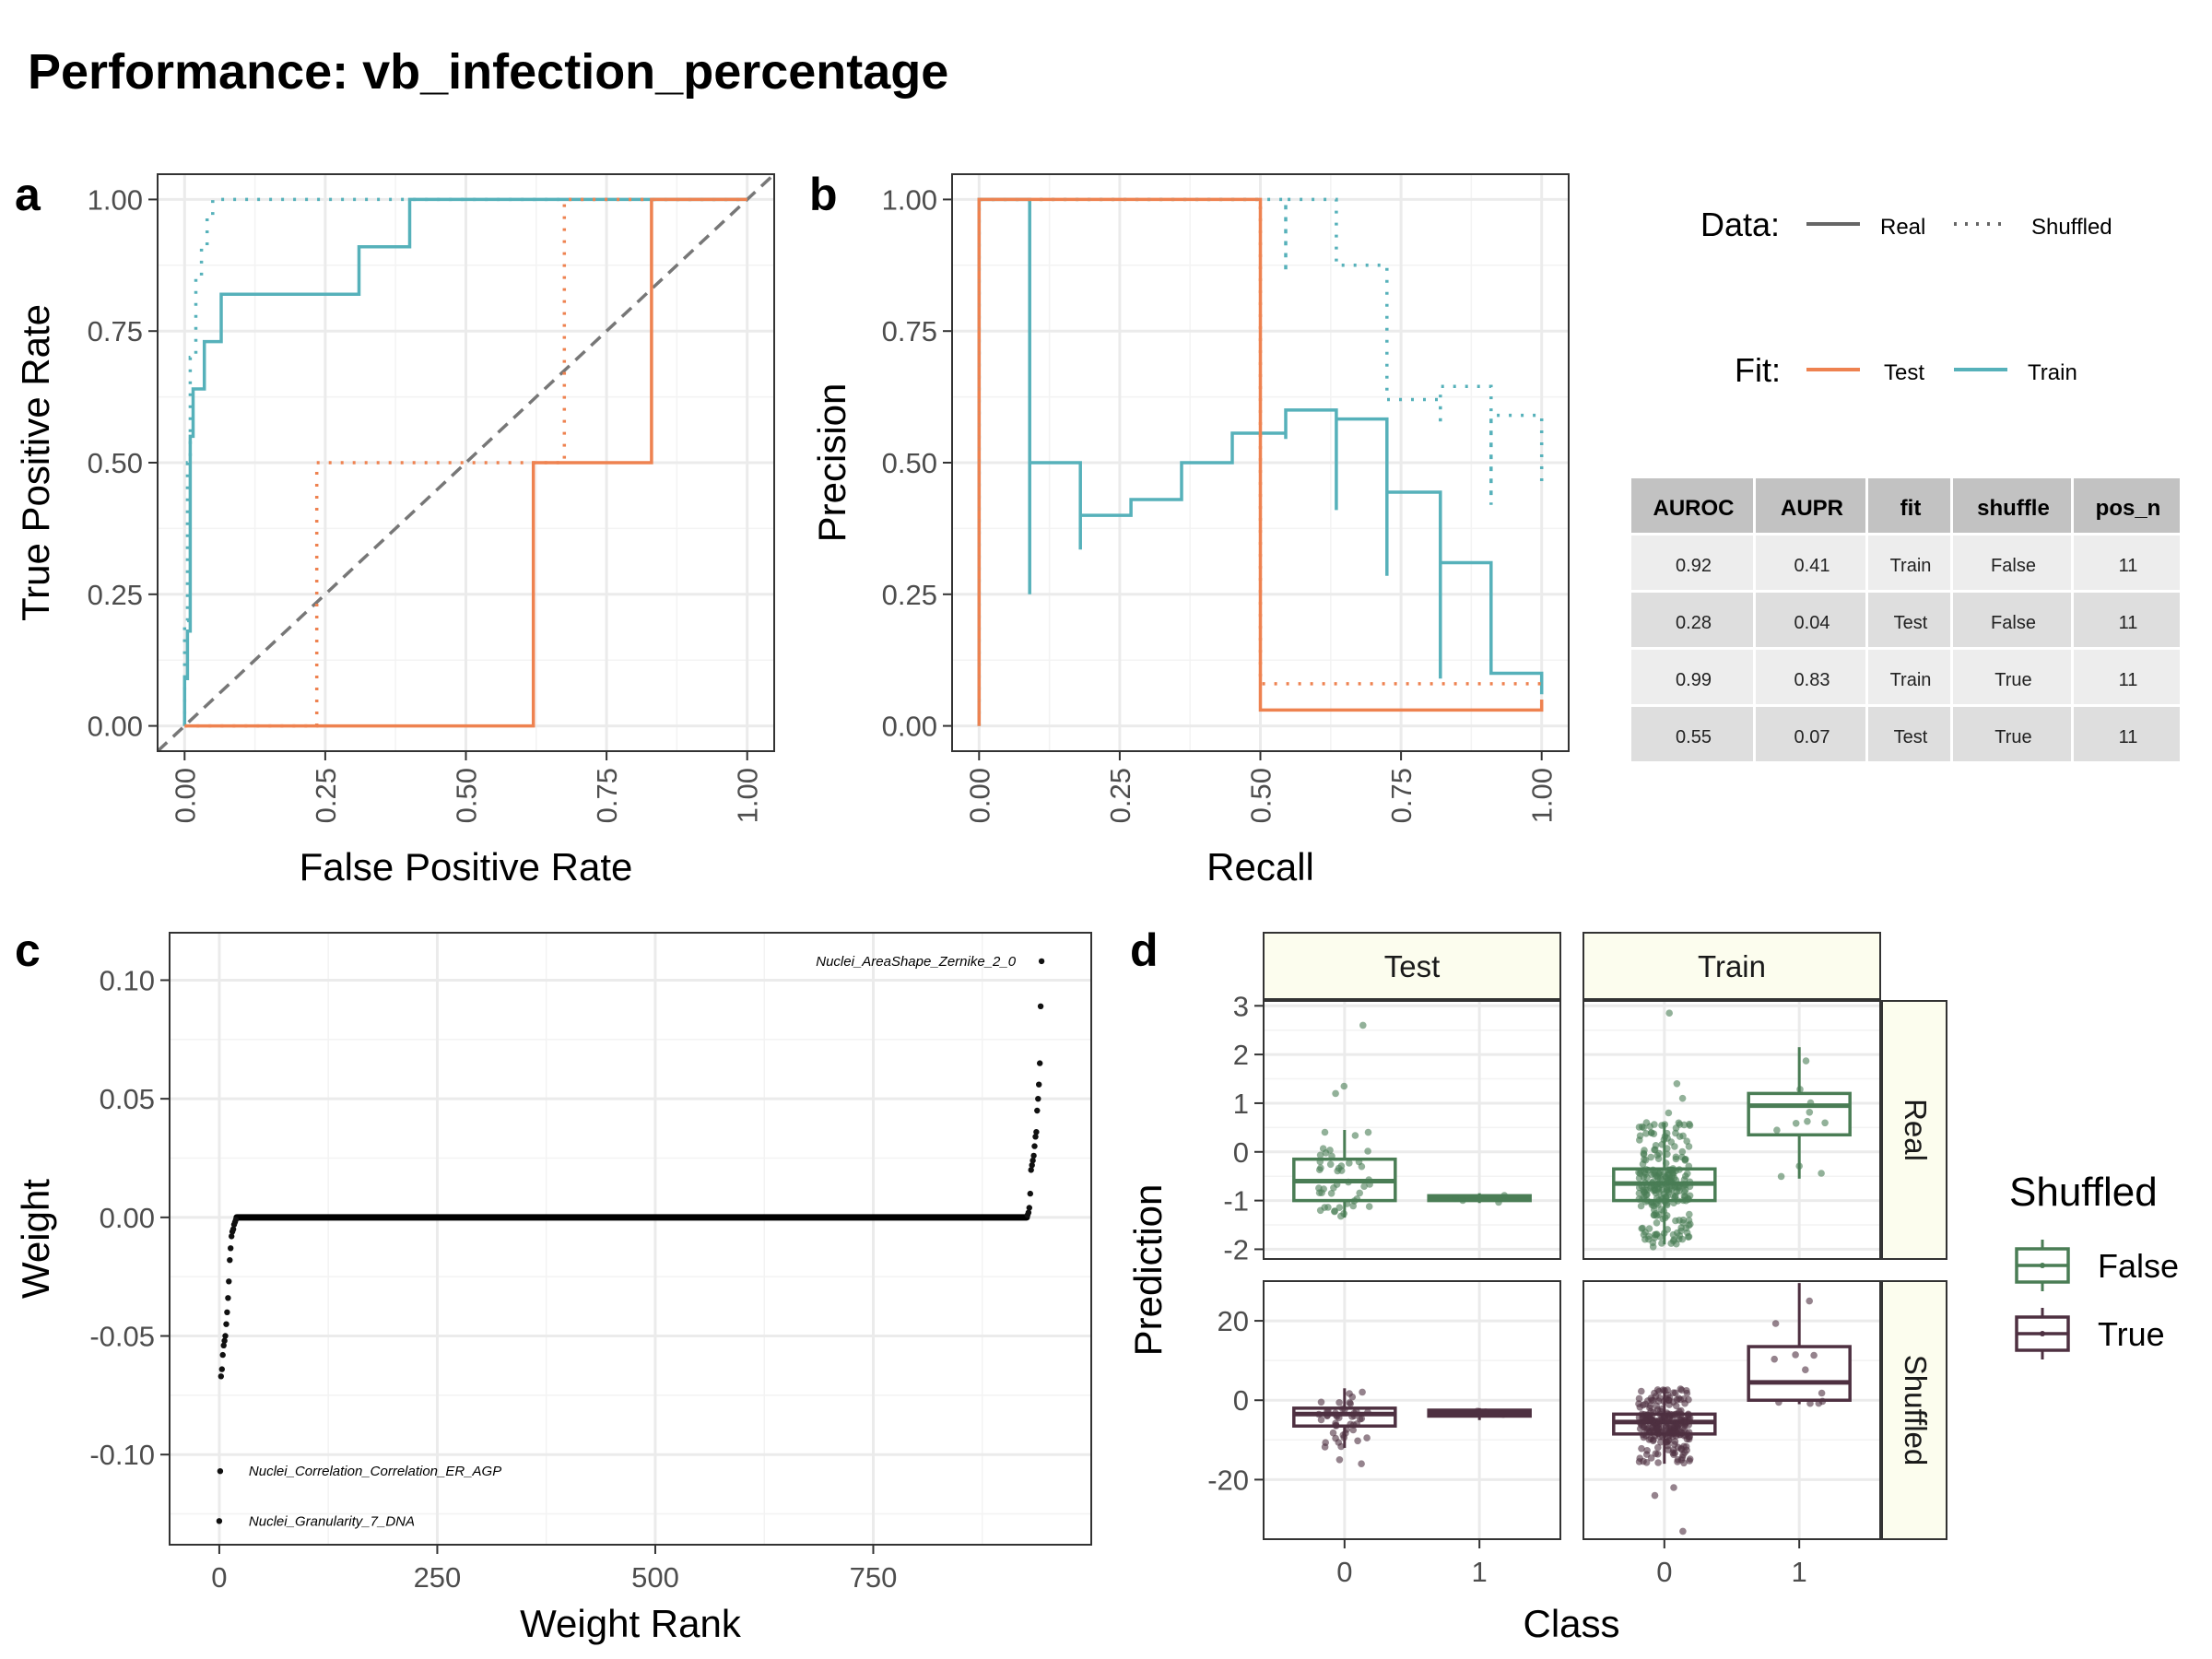 This screenshot has width=2212, height=1659. Describe the element at coordinates (2013, 508) in the screenshot. I see `table-header-label: shuffle` at that location.